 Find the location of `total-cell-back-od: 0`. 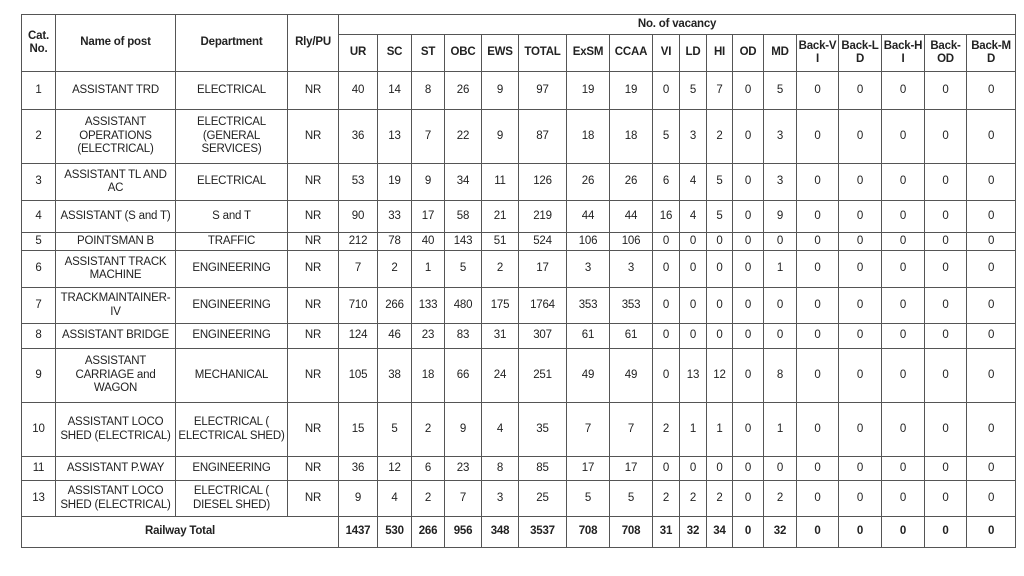

total-cell-back-od: 0 is located at coordinates (945, 532).